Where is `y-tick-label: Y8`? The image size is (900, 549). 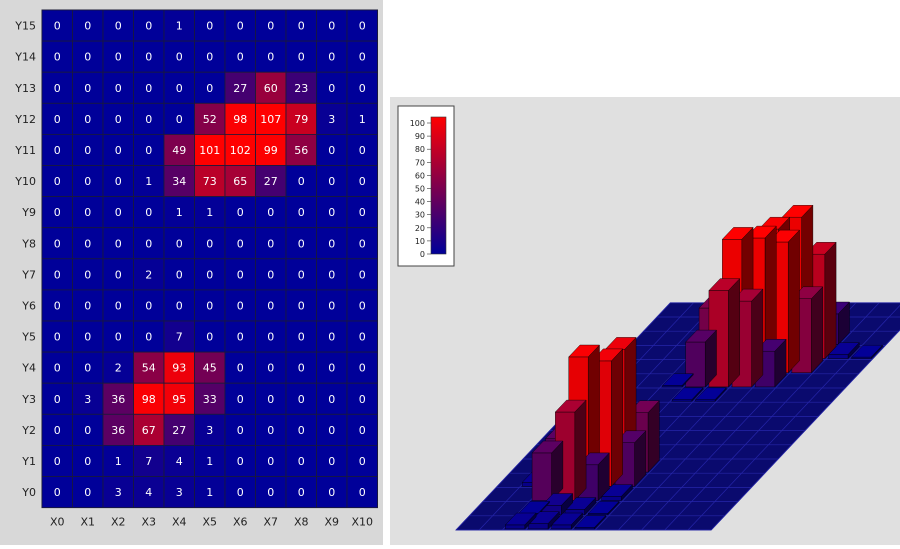
y-tick-label: Y8 is located at coordinates (28, 243).